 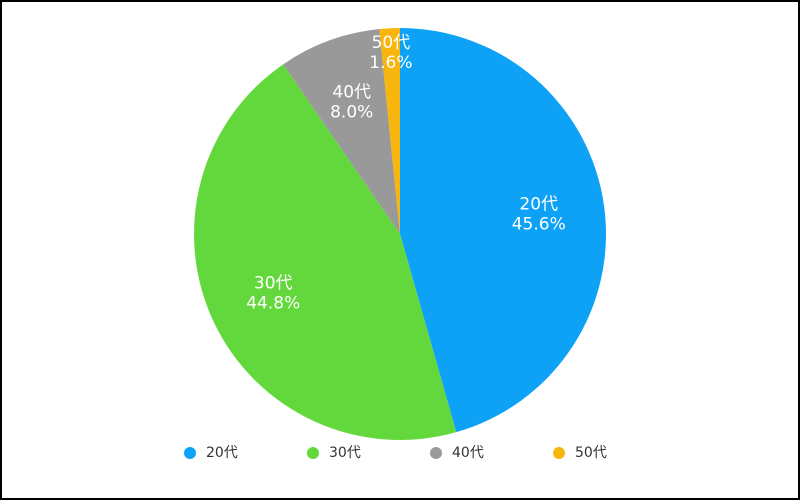 I want to click on legend-label: 20代, so click(x=222, y=453).